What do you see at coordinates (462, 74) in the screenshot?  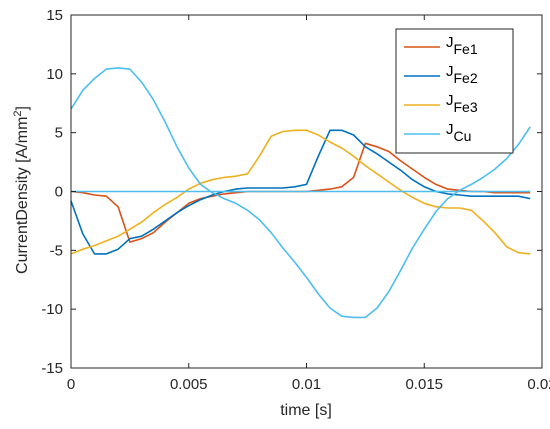 I see `legend-entry-fe2: JFe2` at bounding box center [462, 74].